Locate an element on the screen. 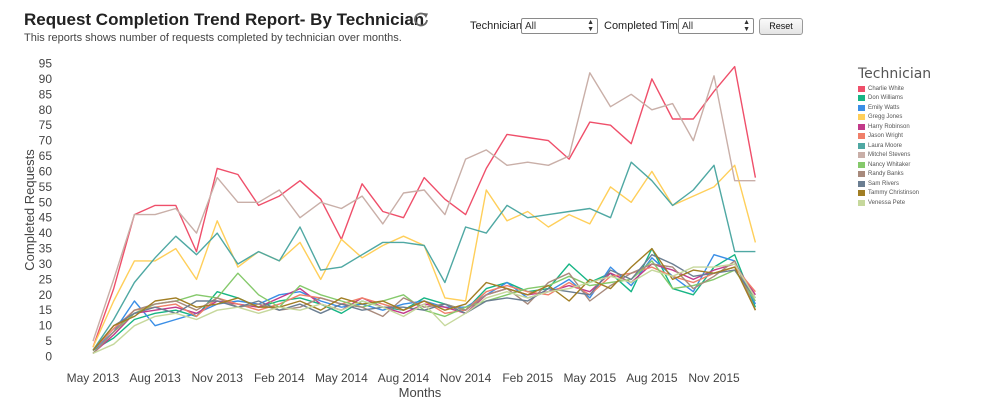 The image size is (988, 402). legend-item: Nancy Whitaker is located at coordinates (894, 165).